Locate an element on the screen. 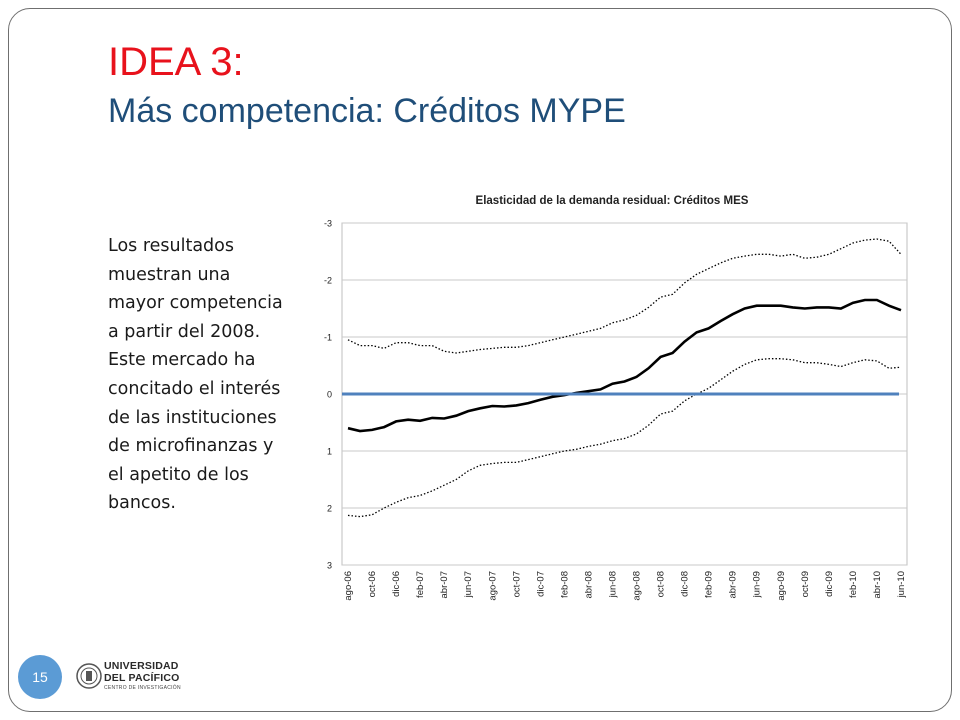 The image size is (960, 720). x-tick-label: dic-09 is located at coordinates (829, 584).